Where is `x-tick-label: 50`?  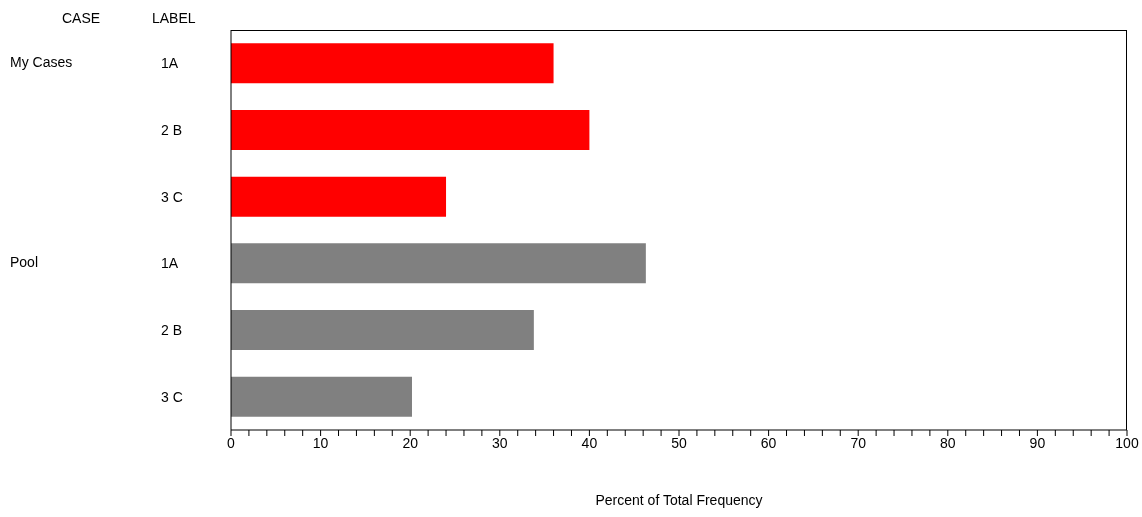 x-tick-label: 50 is located at coordinates (679, 442).